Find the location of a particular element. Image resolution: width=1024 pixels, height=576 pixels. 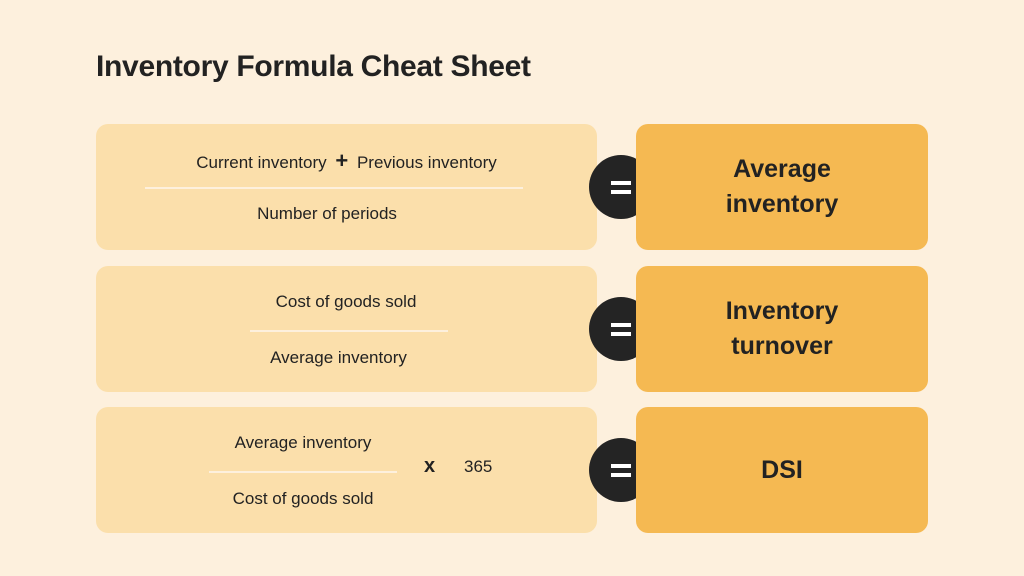

denominator: Average inventory is located at coordinates (338, 357).